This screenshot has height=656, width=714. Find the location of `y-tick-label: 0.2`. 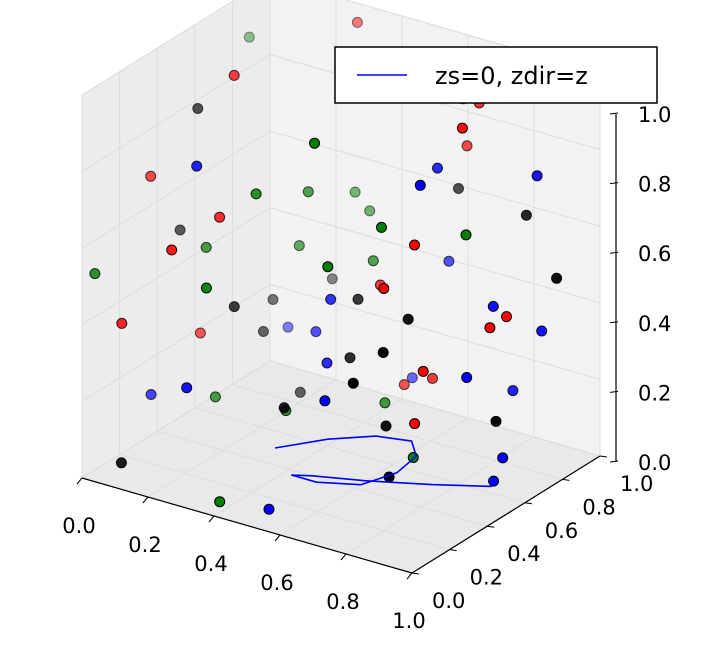

y-tick-label: 0.2 is located at coordinates (486, 578).